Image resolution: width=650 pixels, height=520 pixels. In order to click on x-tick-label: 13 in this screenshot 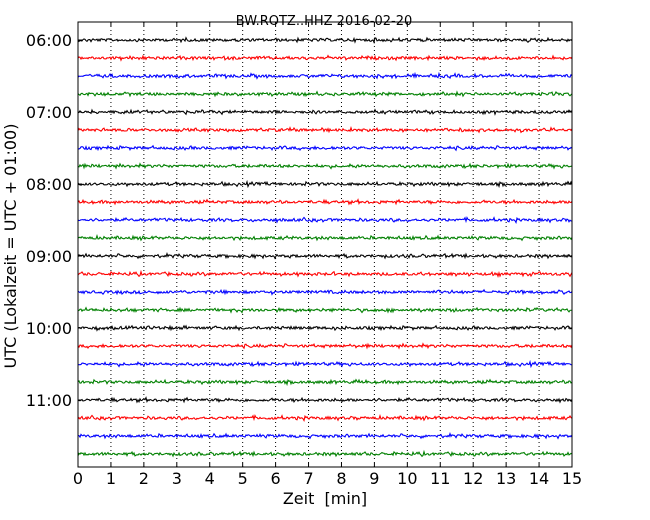, I will do `click(506, 478)`.